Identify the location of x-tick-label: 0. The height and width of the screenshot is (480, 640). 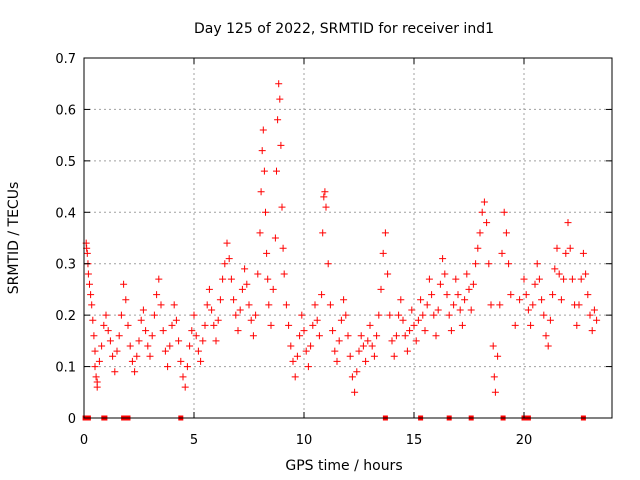
(84, 440).